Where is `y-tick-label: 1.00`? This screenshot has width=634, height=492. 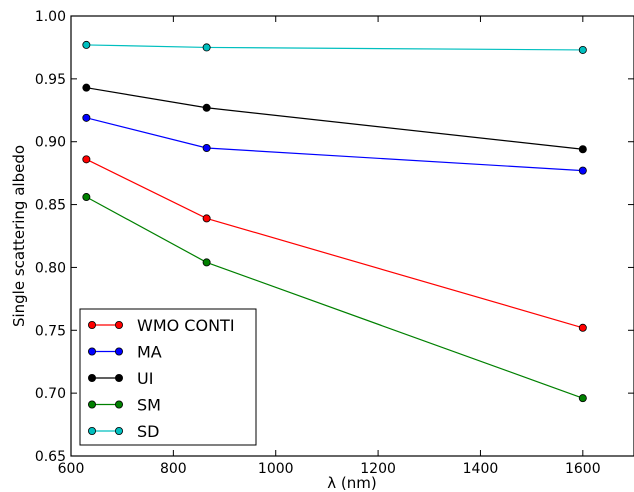
y-tick-label: 1.00 is located at coordinates (50, 17).